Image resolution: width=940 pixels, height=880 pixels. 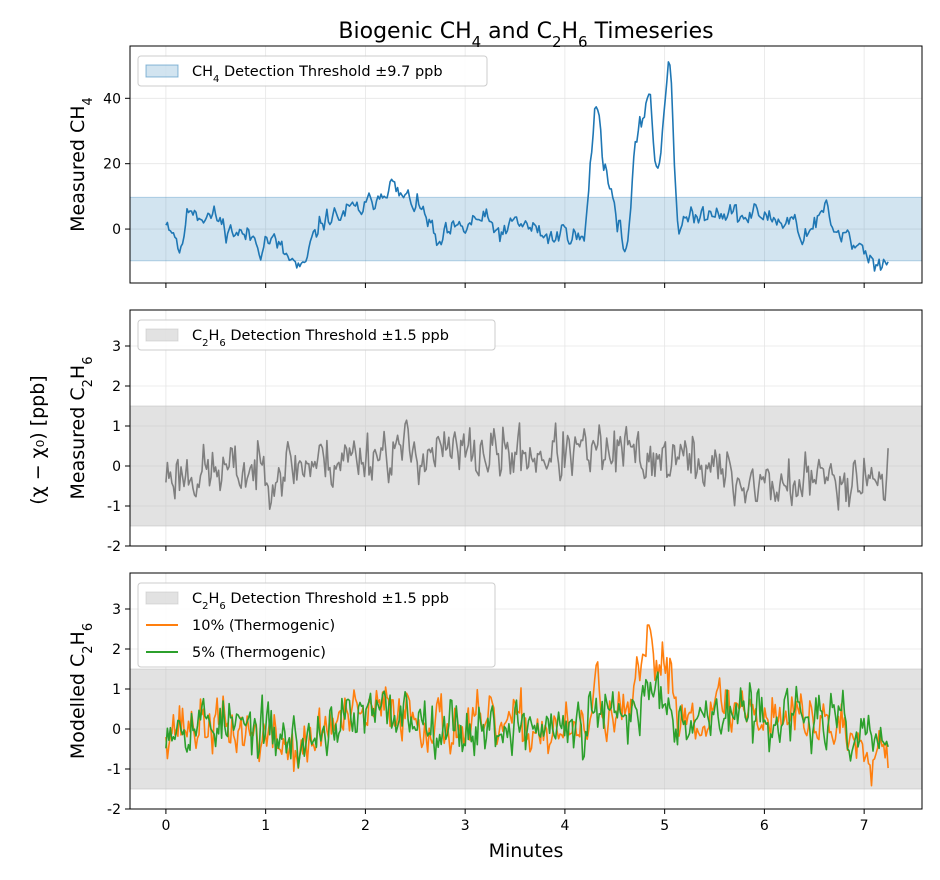 What do you see at coordinates (465, 826) in the screenshot?
I see `x-tick-label: 3` at bounding box center [465, 826].